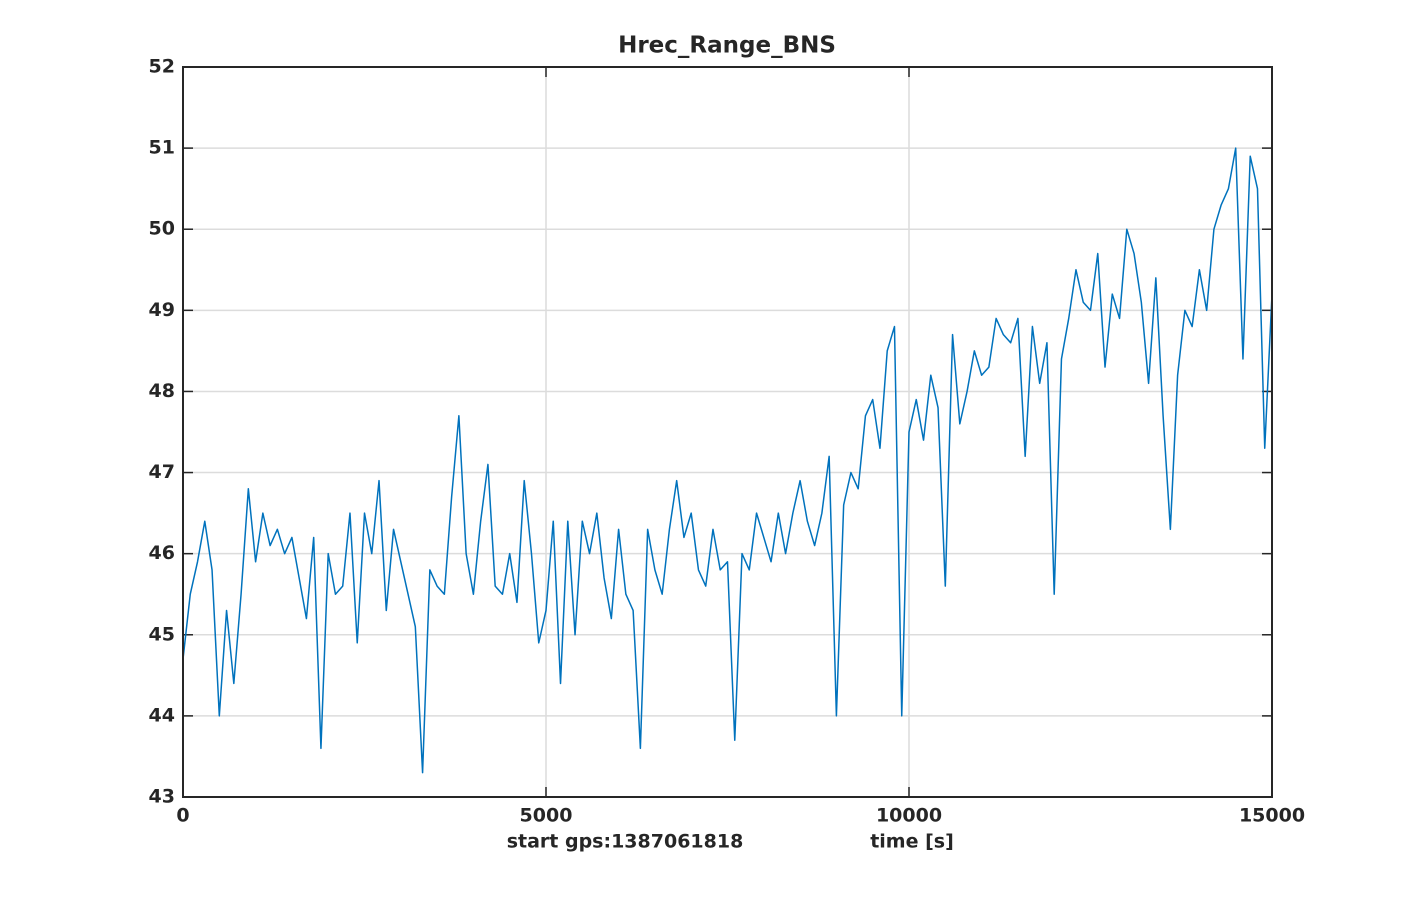 Image resolution: width=1407 pixels, height=897 pixels. Describe the element at coordinates (625, 842) in the screenshot. I see `annotation: start gps:1387061818` at that location.